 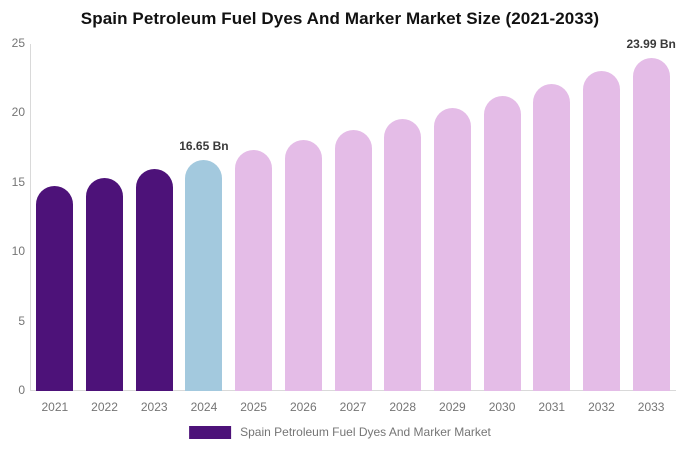 I want to click on y-tick-5: 5, so click(x=21, y=320).